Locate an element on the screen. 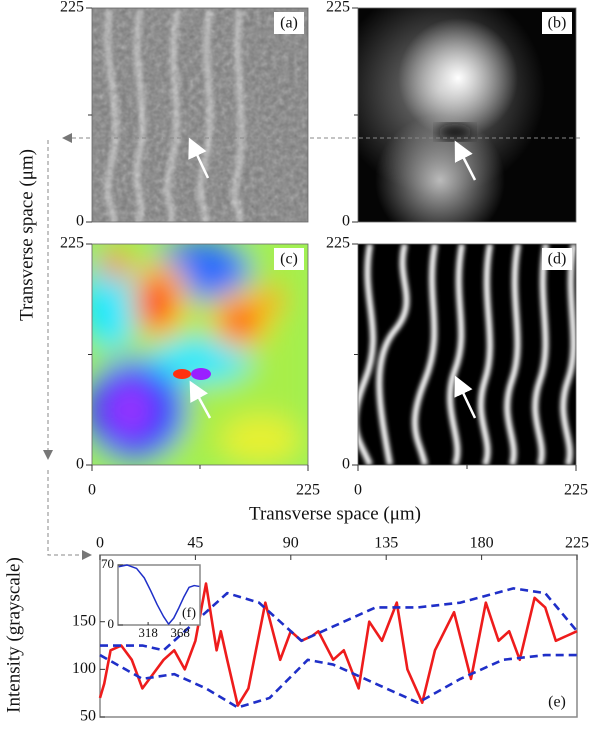  plot-area is located at coordinates (159, 595).